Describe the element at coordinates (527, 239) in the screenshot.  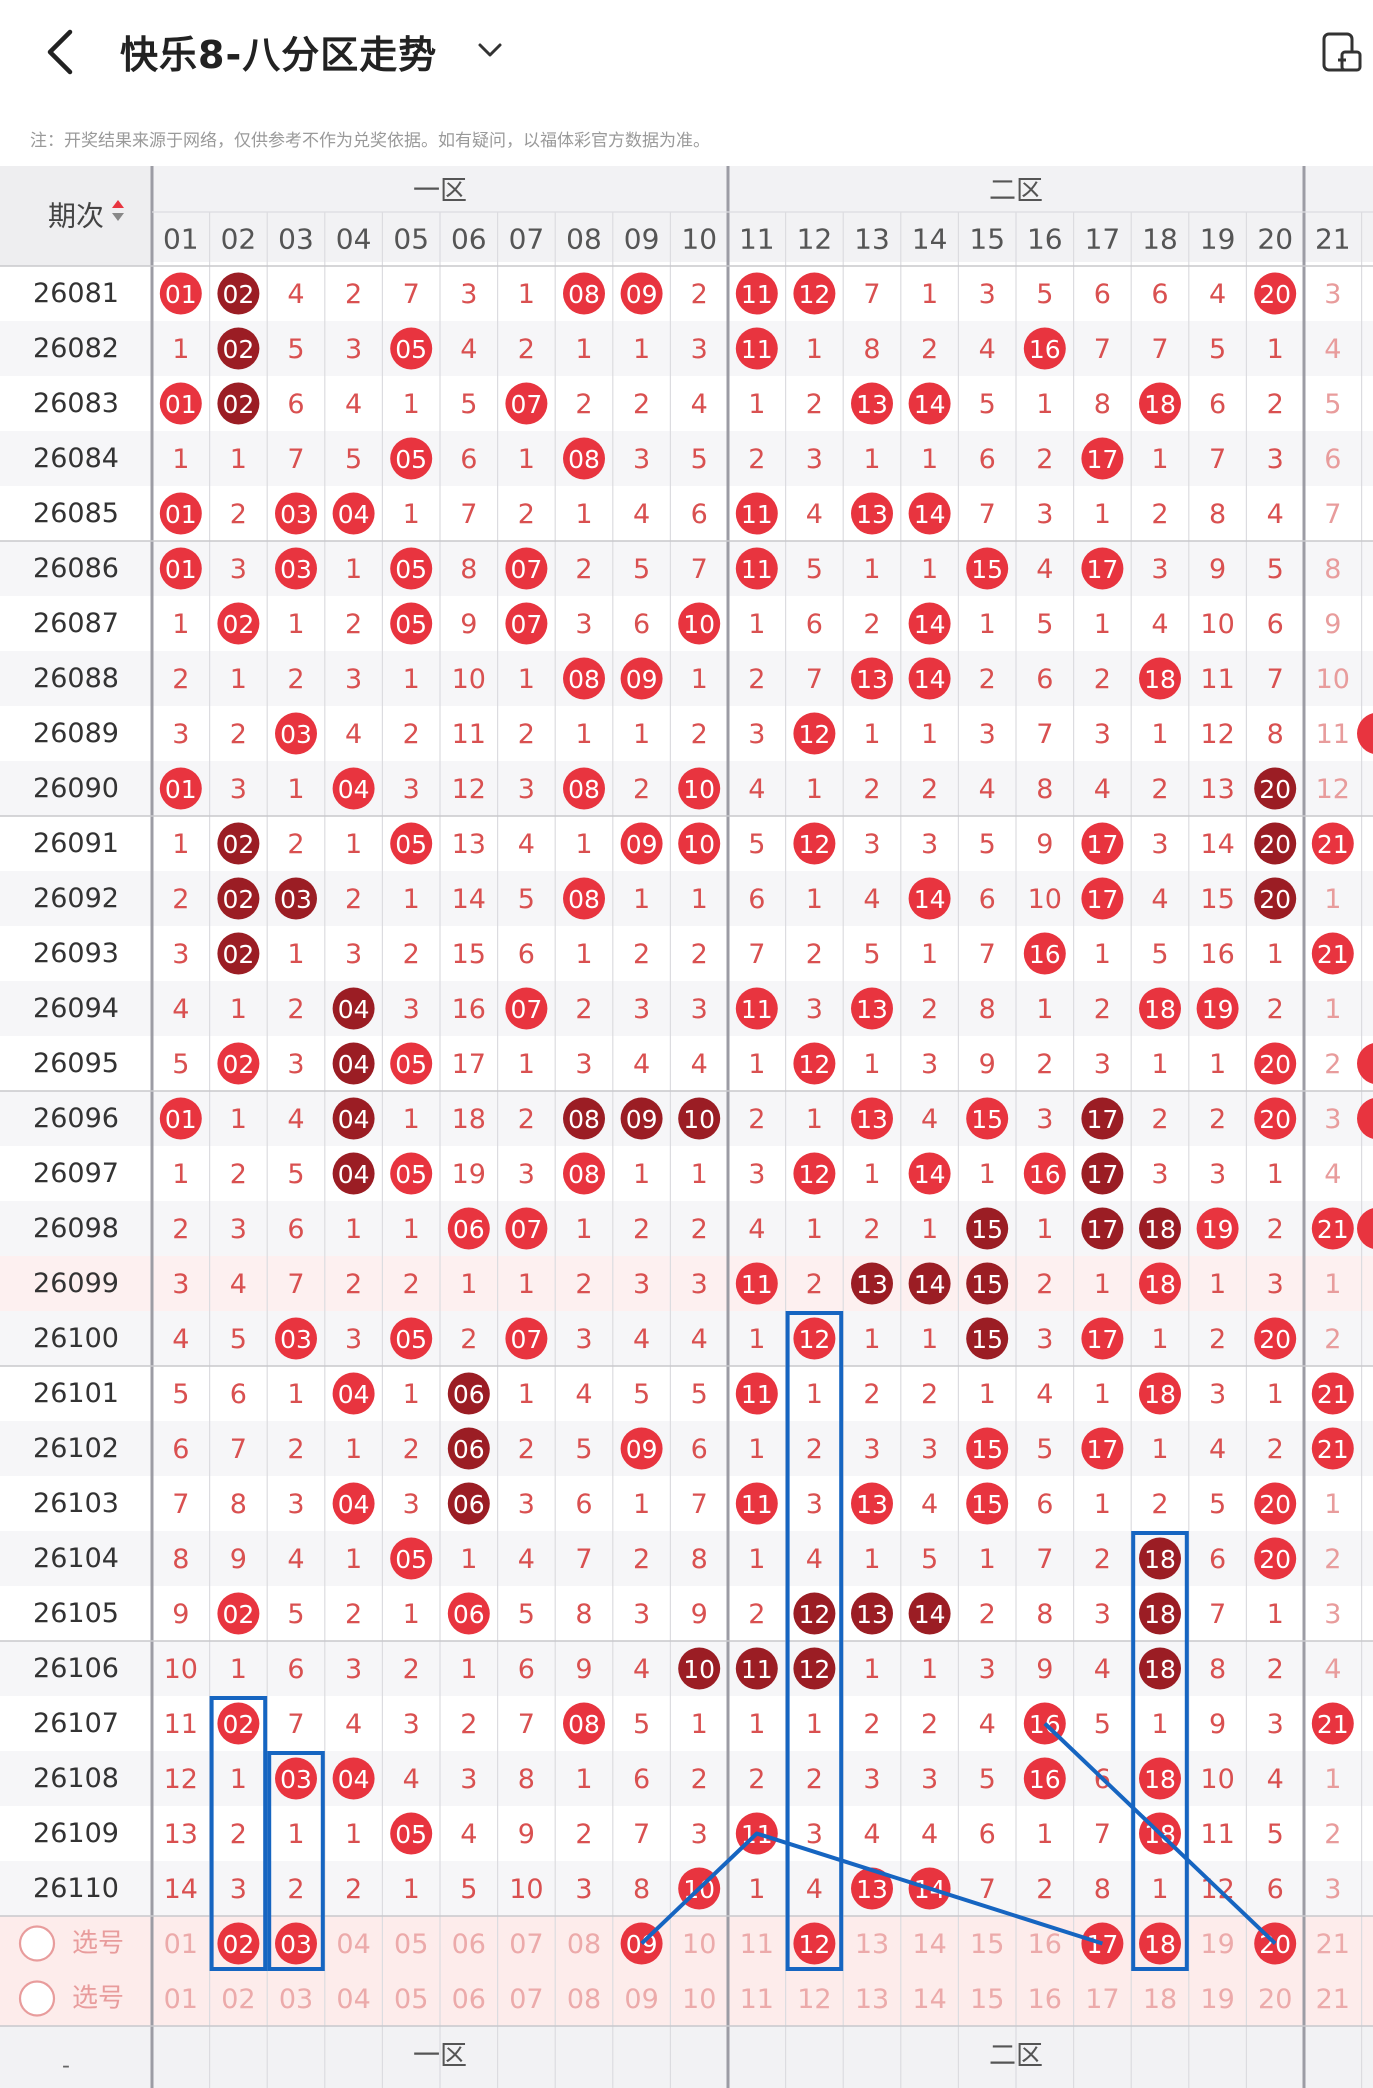
I see `column-header-07: 07` at that location.